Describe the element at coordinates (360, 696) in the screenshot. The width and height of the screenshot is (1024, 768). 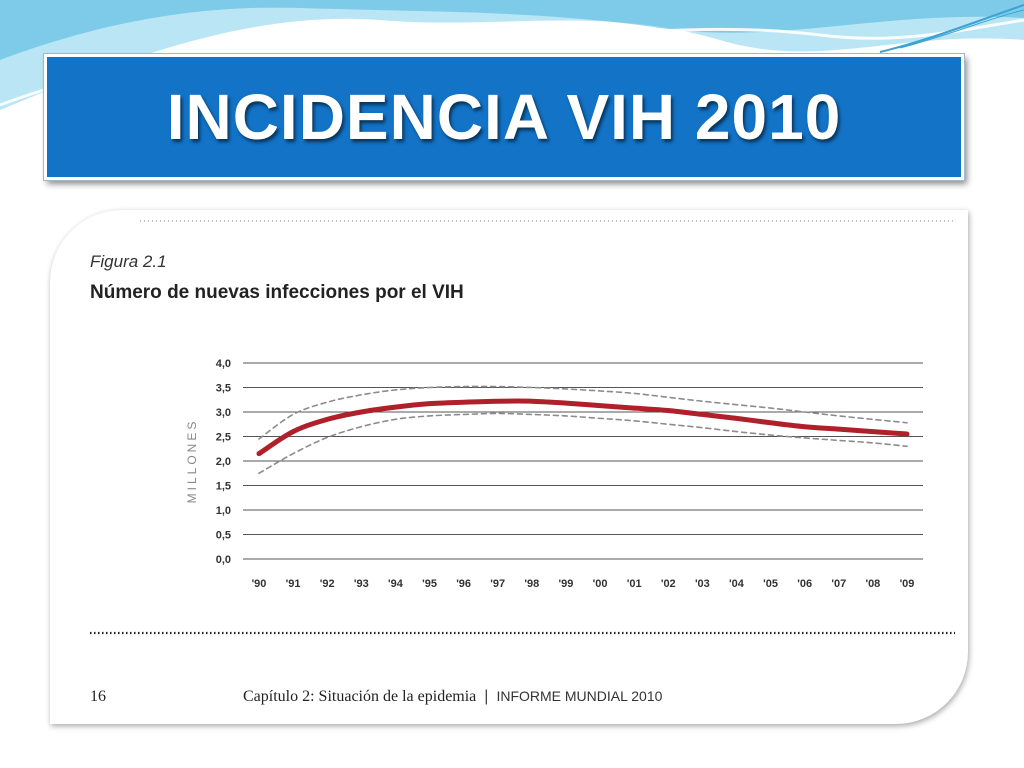
I see `footer-chapter-title: Capítulo 2: Situación de la epidemia` at that location.